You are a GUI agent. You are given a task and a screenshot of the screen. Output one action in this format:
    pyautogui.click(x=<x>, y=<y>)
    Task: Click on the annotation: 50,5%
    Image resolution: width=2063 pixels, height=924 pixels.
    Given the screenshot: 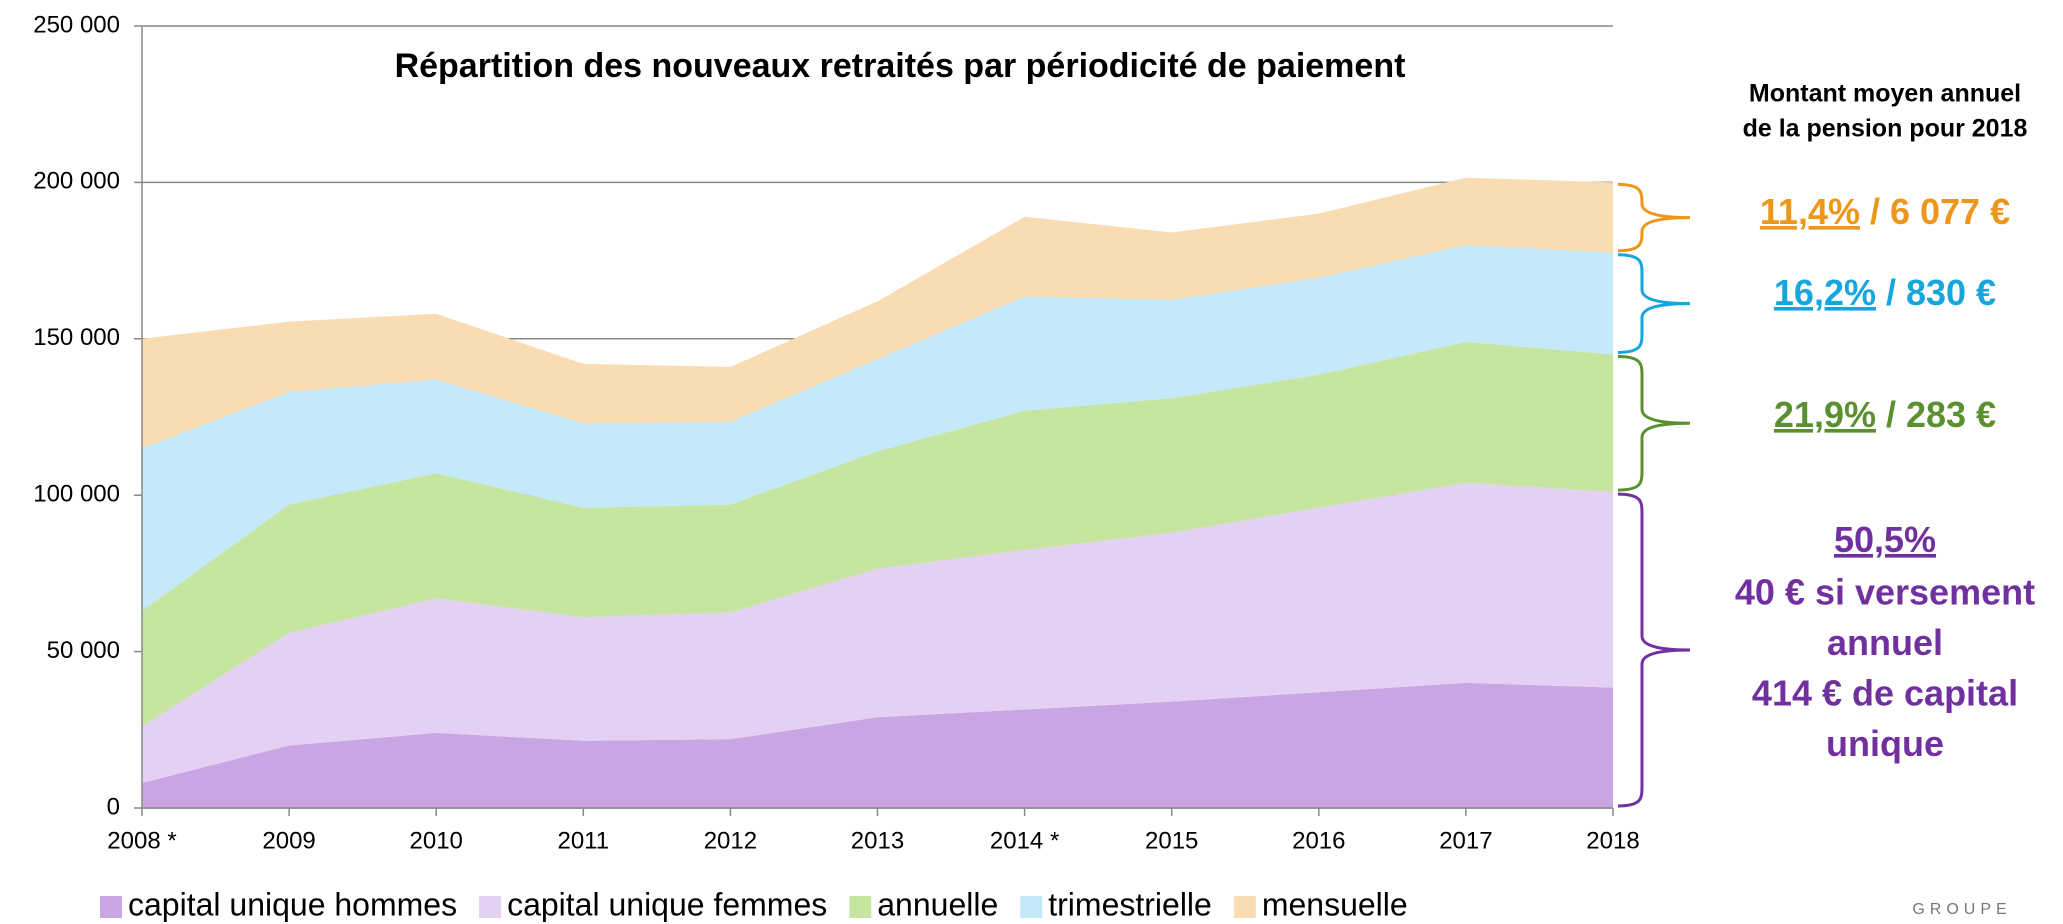 What is the action you would take?
    pyautogui.click(x=1885, y=539)
    